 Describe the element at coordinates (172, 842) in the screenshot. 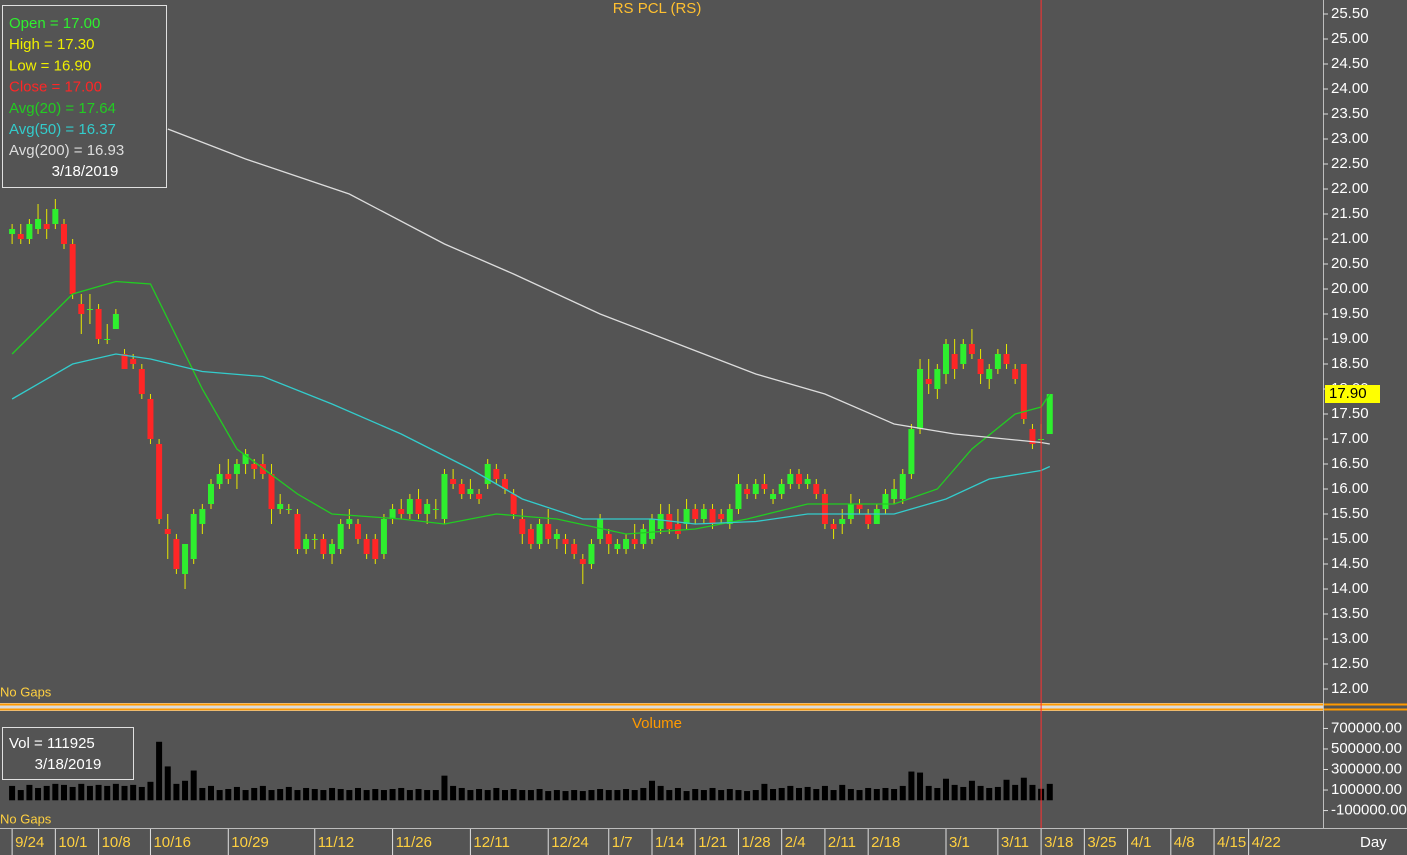

I see `x-tick-label: 10/16` at that location.